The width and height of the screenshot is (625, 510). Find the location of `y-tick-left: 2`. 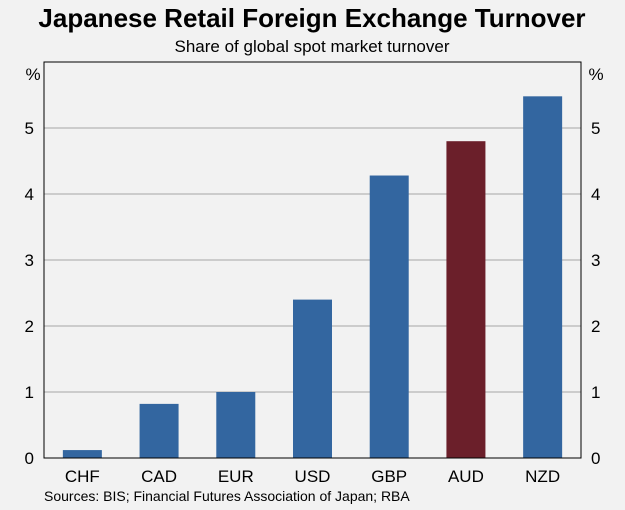

y-tick-left: 2 is located at coordinates (29, 326).